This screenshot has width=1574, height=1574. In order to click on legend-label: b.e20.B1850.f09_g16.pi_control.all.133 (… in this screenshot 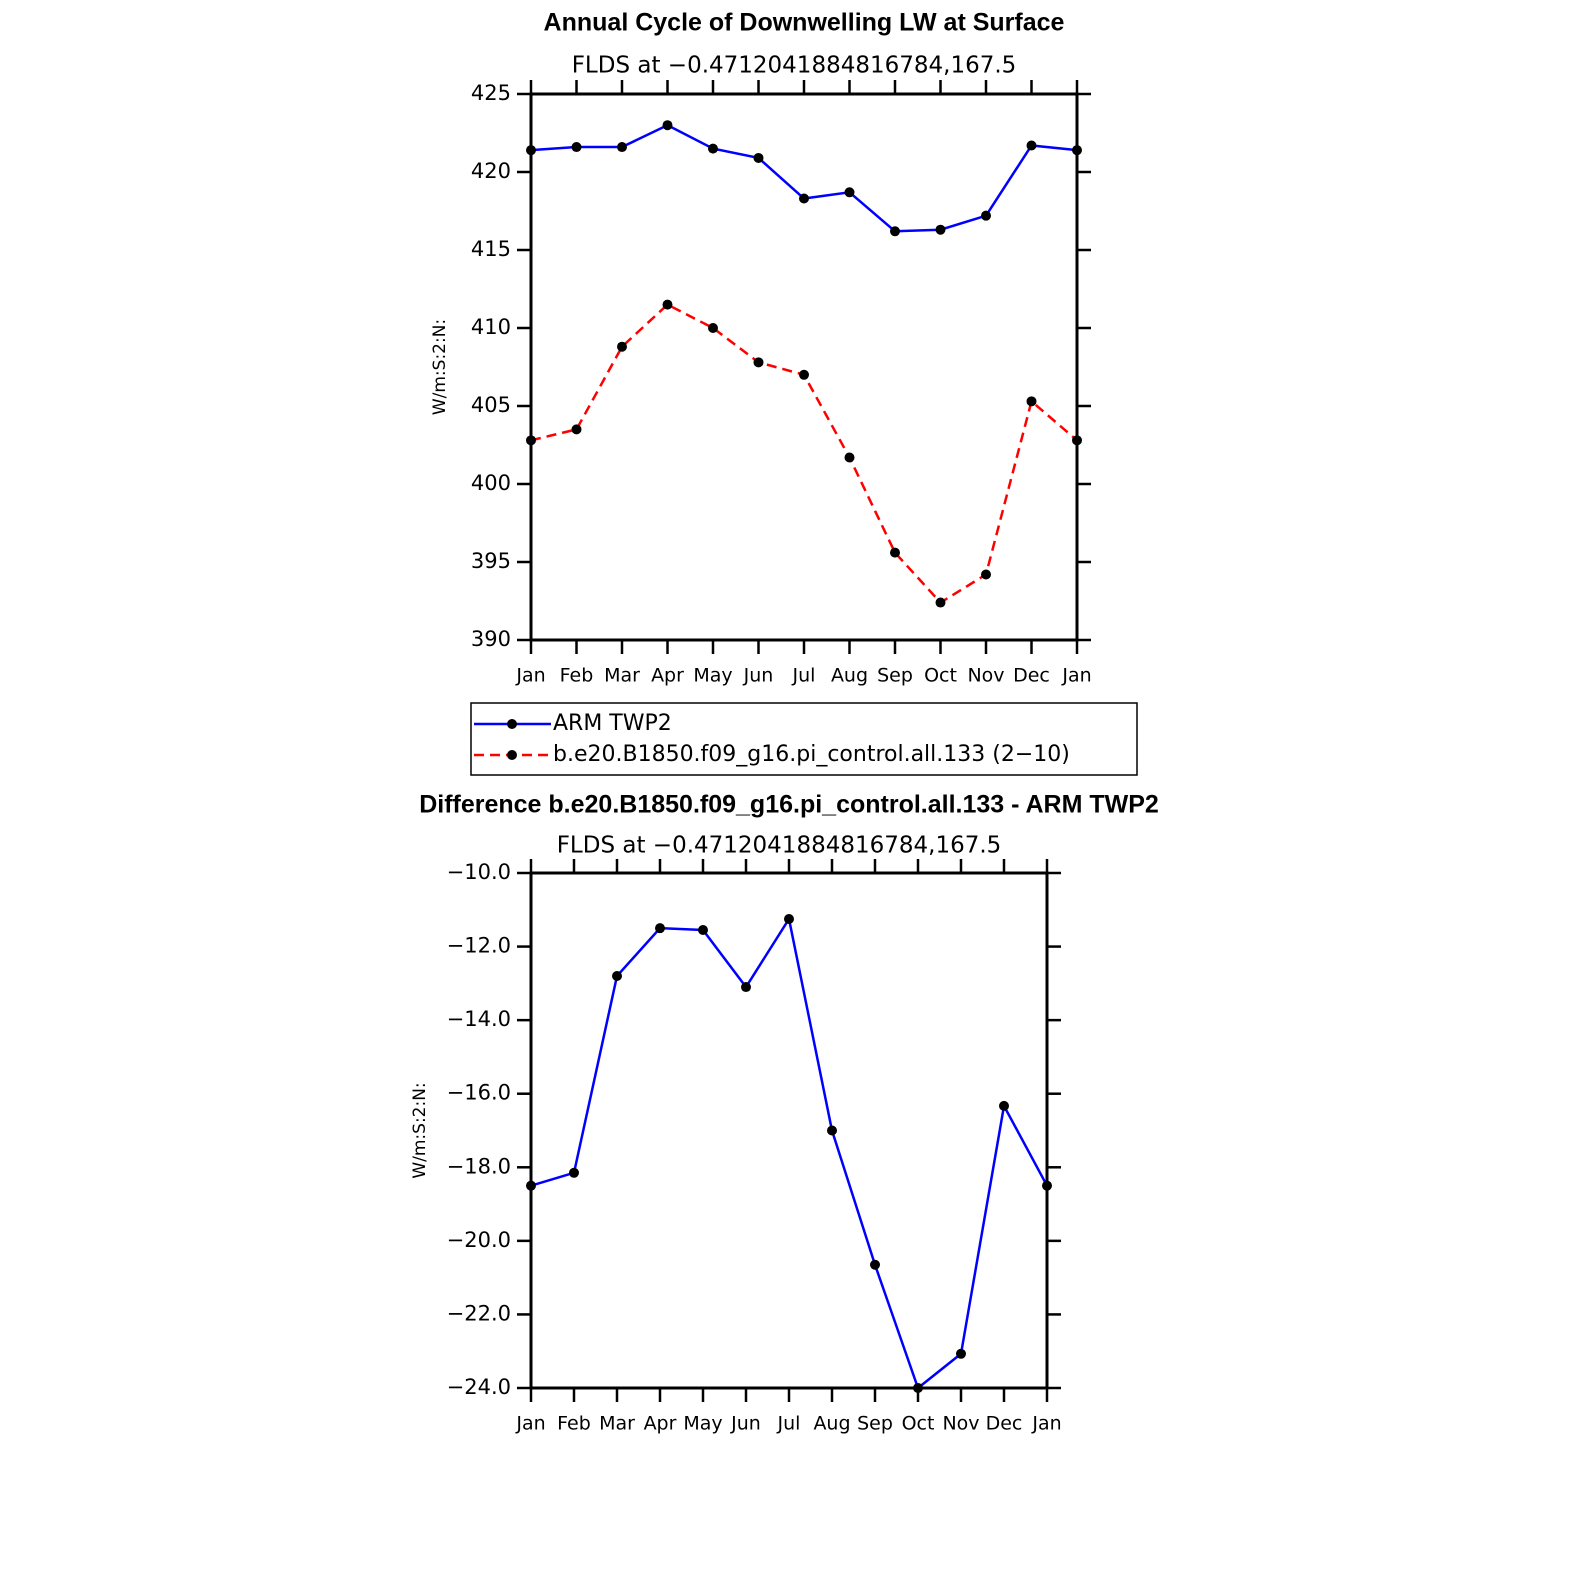, I will do `click(811, 754)`.